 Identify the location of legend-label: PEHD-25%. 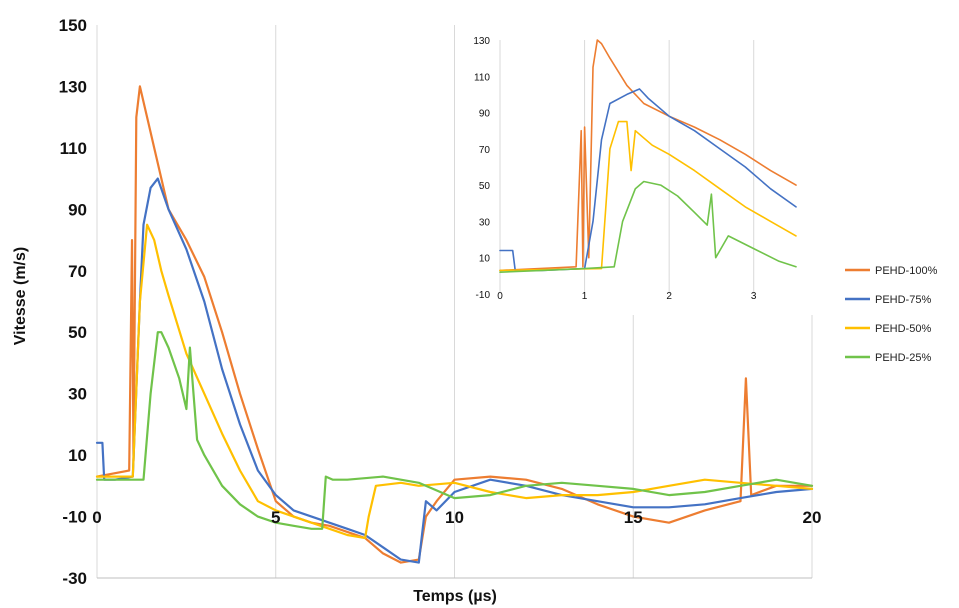
(903, 358).